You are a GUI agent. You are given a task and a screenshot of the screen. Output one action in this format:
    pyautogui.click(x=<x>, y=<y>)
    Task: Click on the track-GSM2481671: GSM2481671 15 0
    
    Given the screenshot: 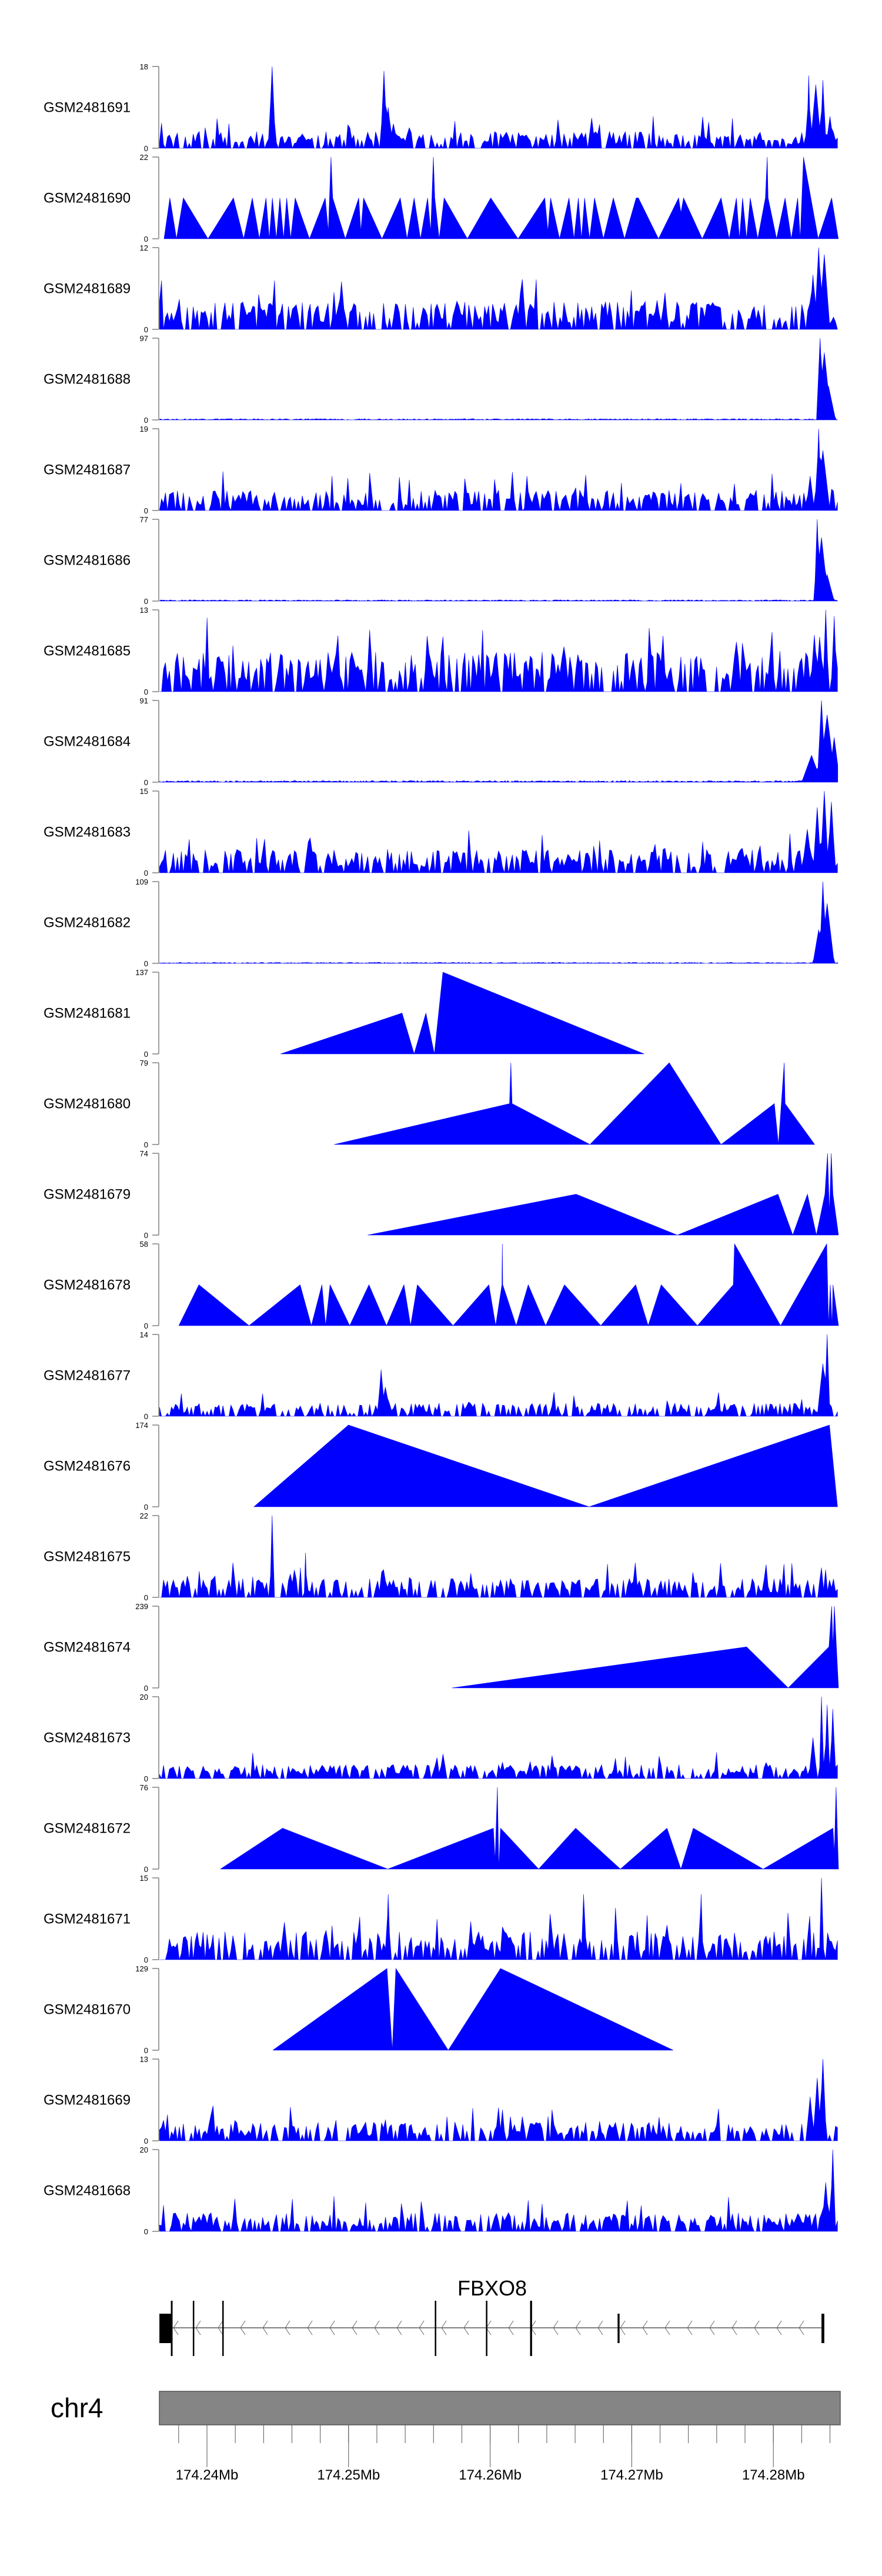 What is the action you would take?
    pyautogui.click(x=441, y=1919)
    